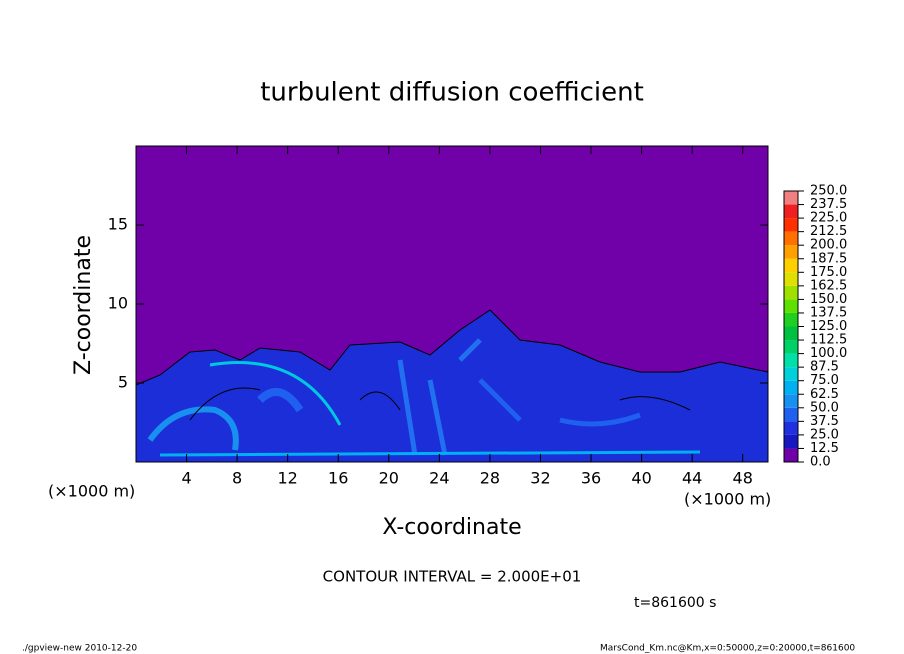 Image resolution: width=904 pixels, height=654 pixels. I want to click on colorbar-label: 162.5, so click(828, 285).